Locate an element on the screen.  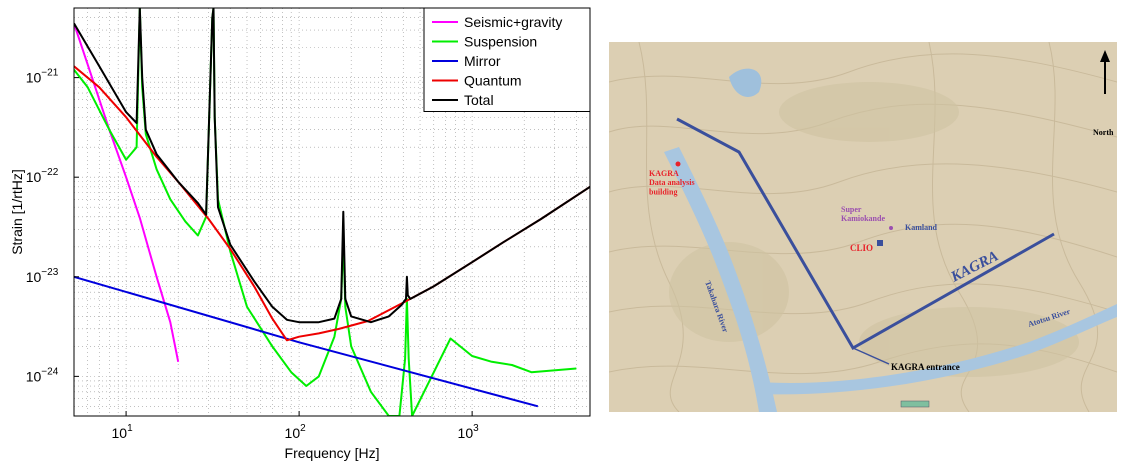
entrance-label: KAGRA entrance is located at coordinates (925, 367).